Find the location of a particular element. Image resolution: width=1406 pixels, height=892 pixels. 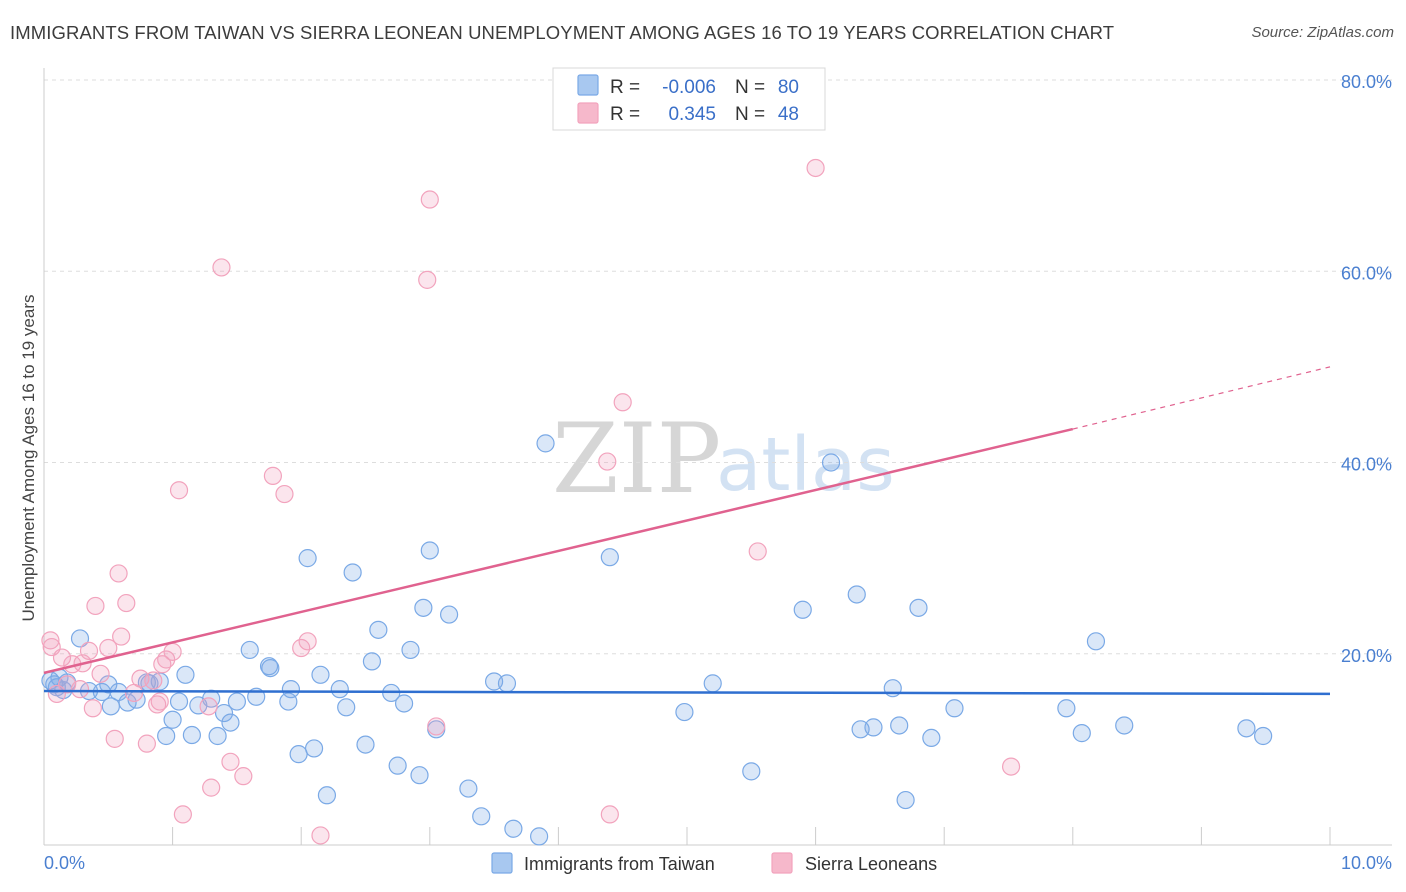

watermark-atlas: atlas is located at coordinates (805, 465).